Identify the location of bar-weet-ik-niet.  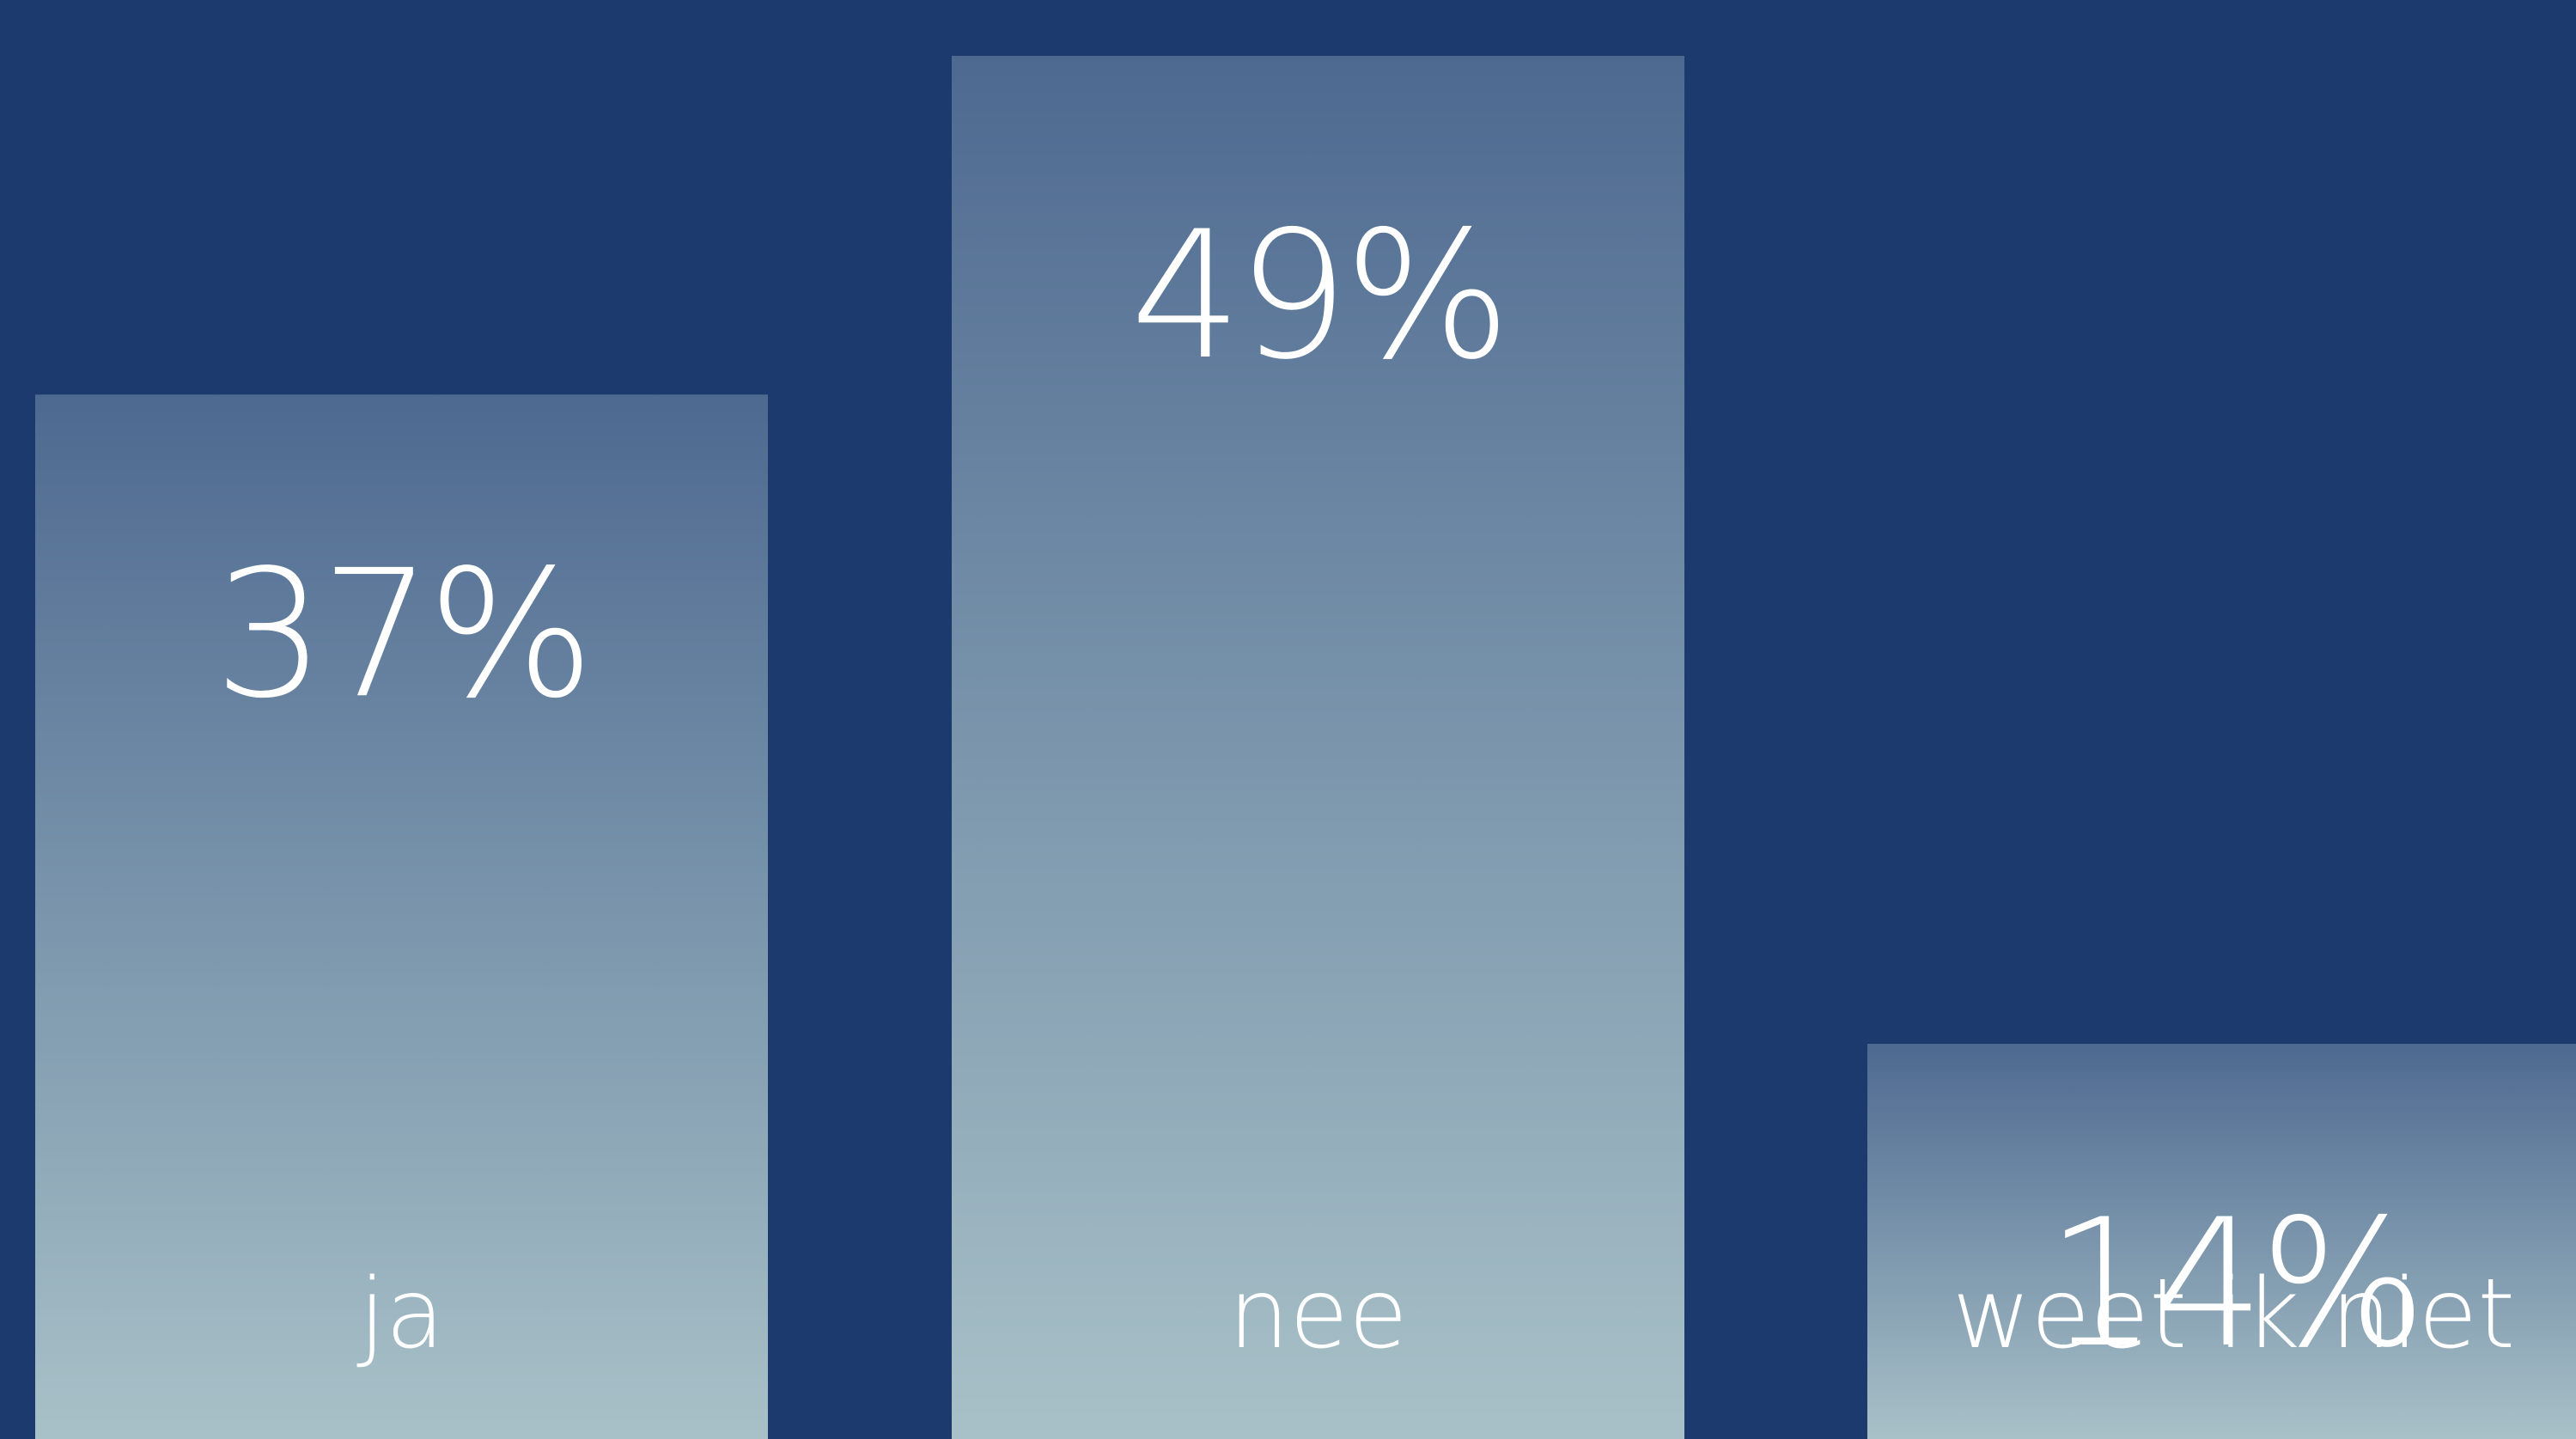
(2221, 1242).